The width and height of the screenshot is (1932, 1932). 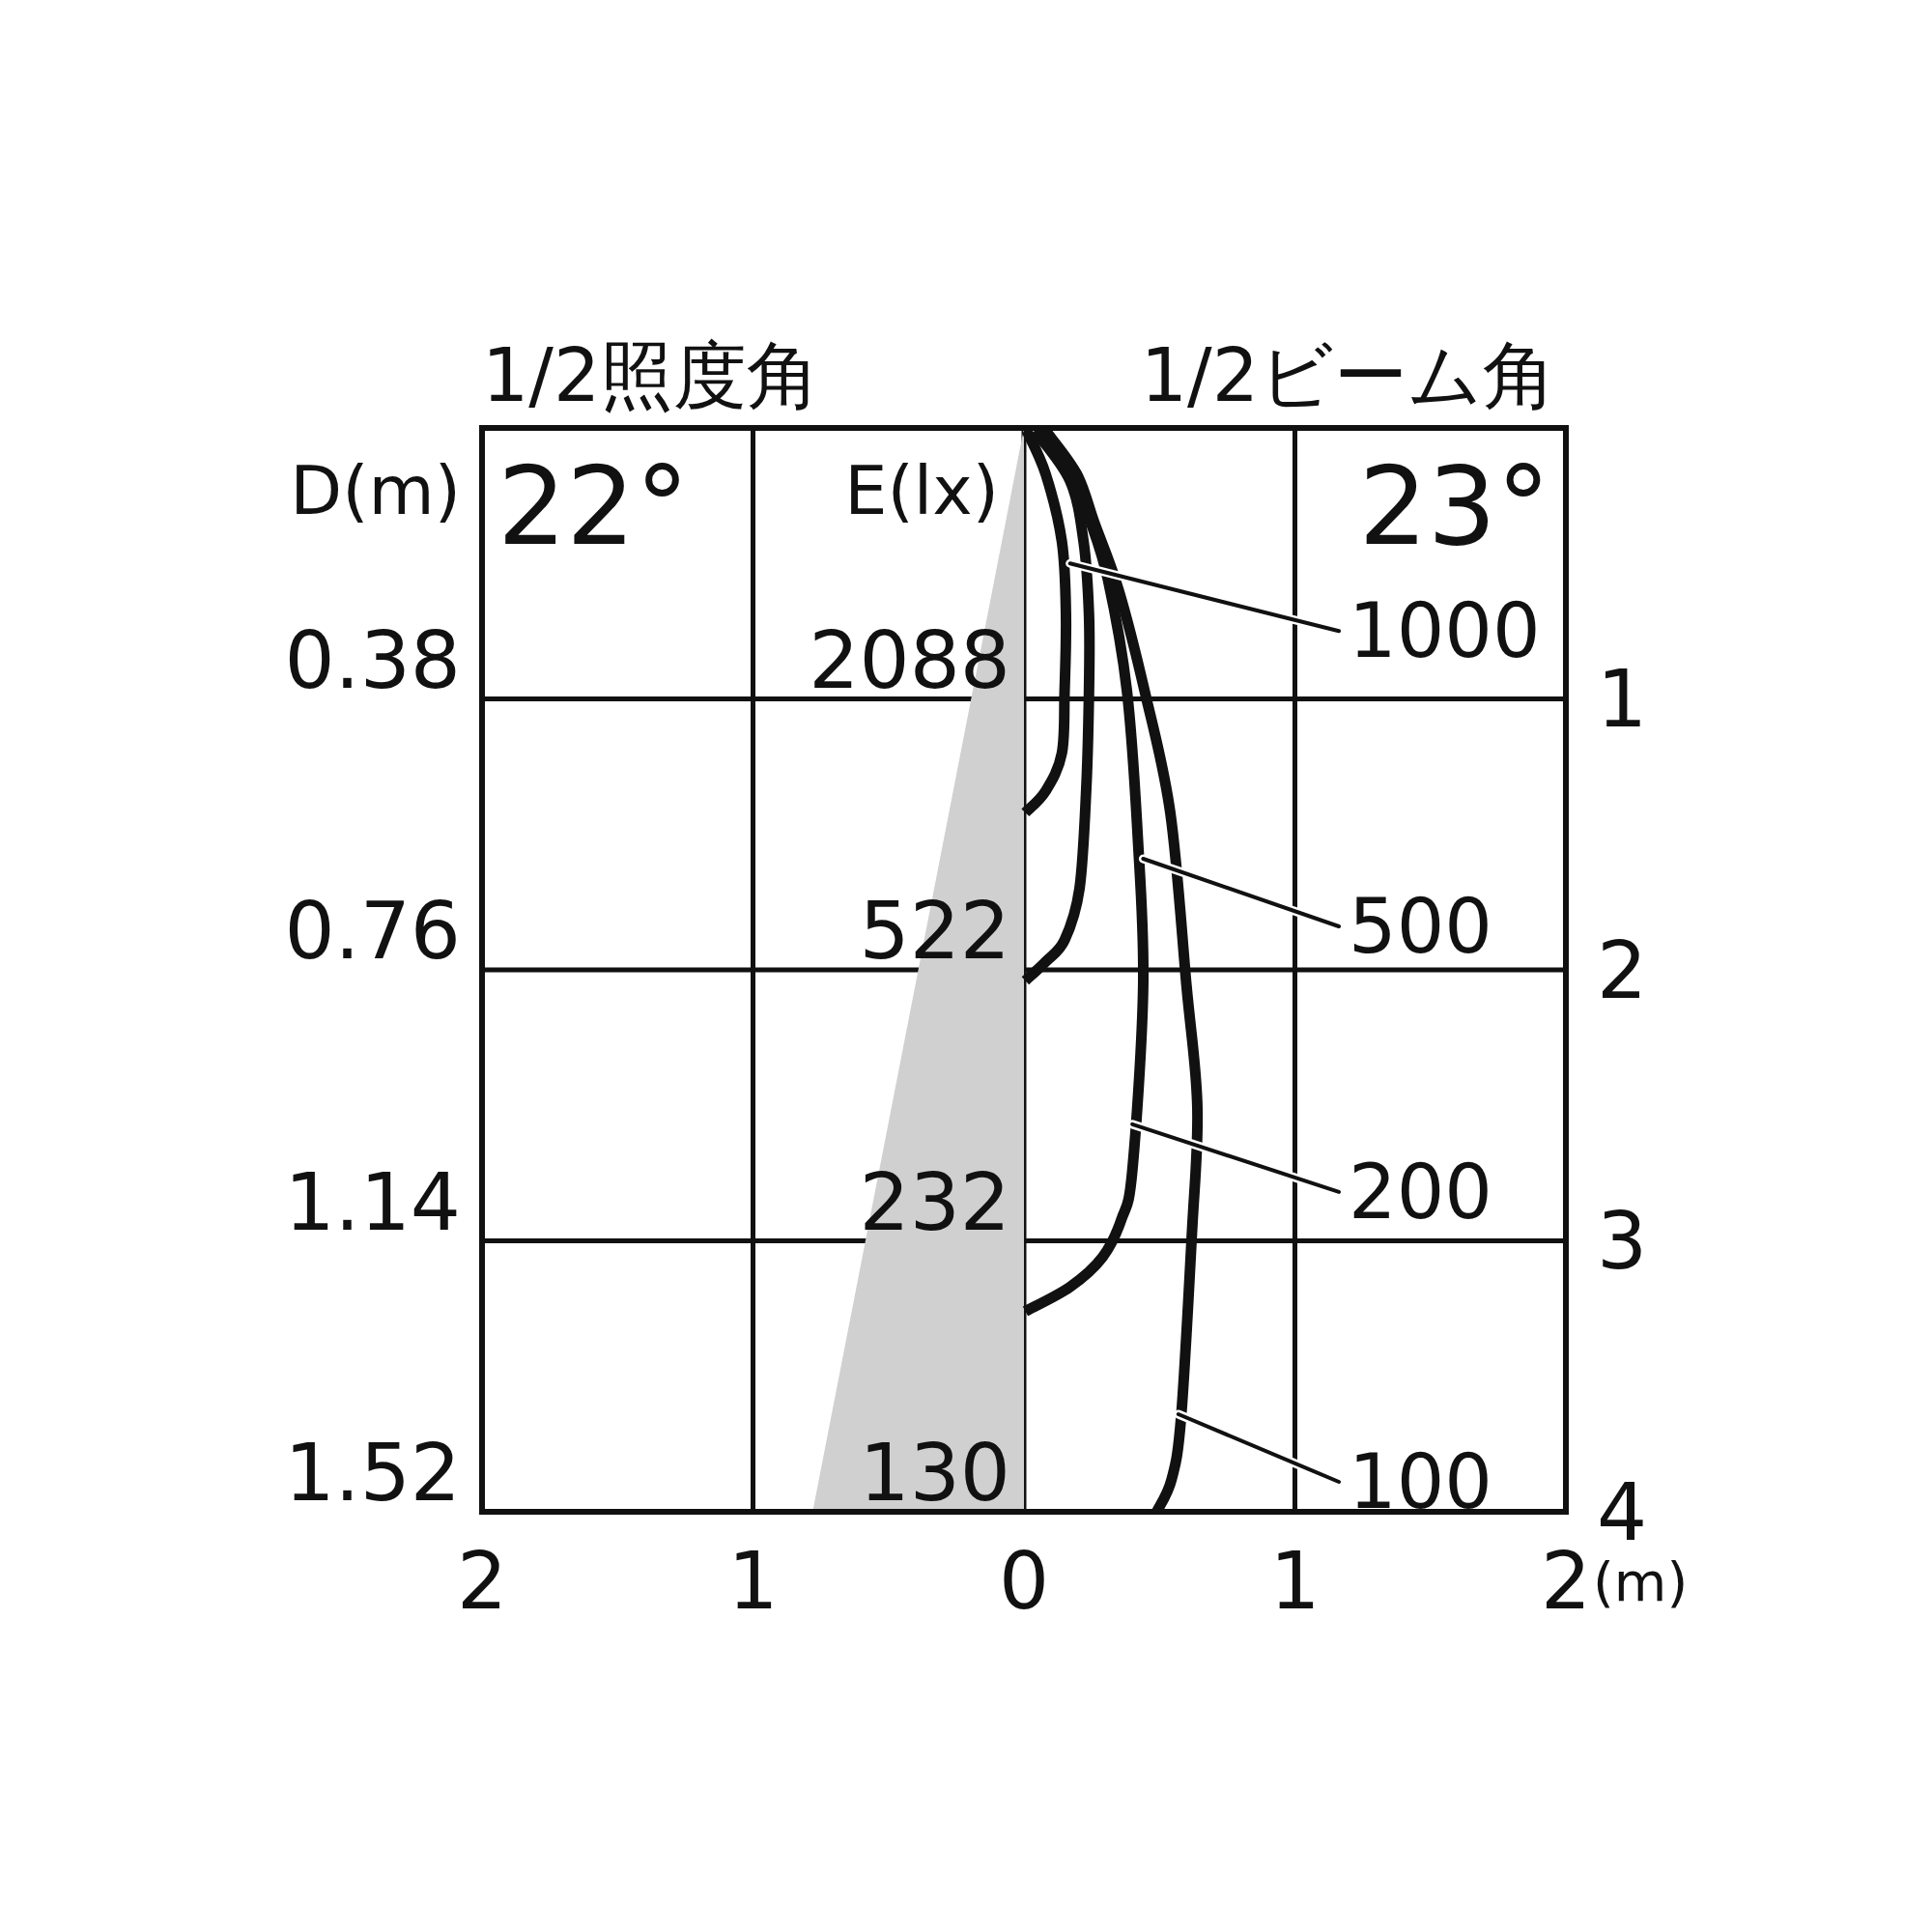 I want to click on annotation: 130, so click(x=934, y=1473).